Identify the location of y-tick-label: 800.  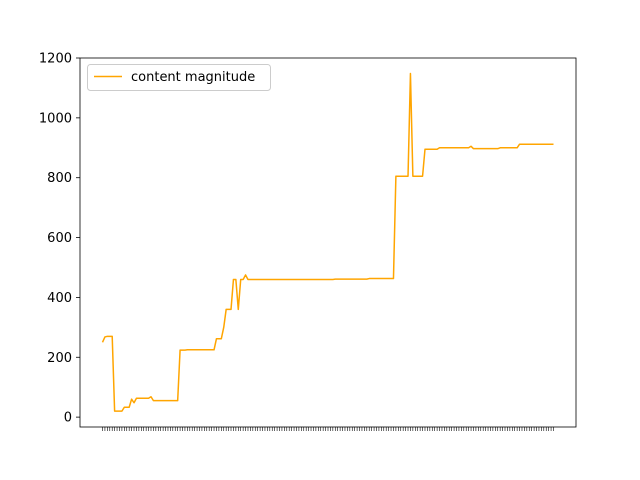
(59, 178).